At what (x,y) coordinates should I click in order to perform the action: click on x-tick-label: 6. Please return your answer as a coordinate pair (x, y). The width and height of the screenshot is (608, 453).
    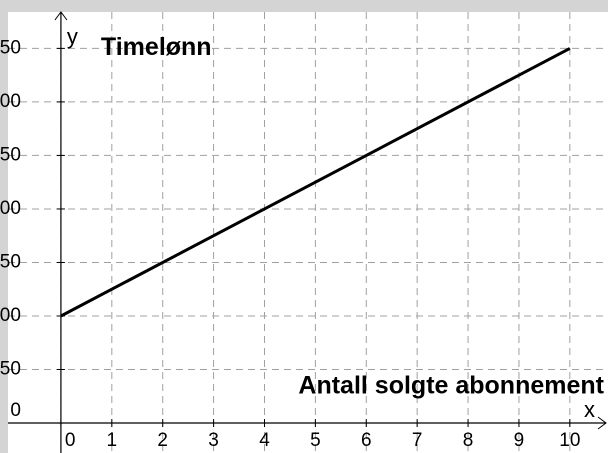
    Looking at the image, I should click on (366, 440).